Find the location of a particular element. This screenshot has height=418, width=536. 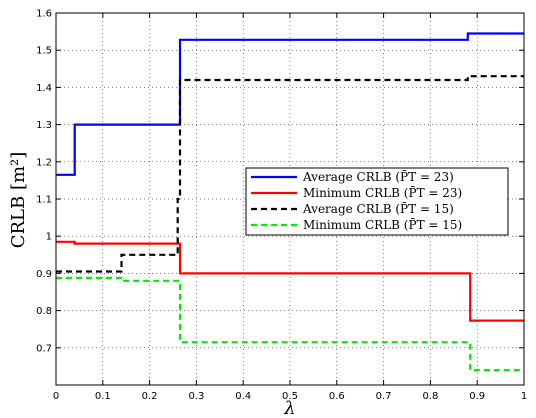

legend-box is located at coordinates (377, 201).